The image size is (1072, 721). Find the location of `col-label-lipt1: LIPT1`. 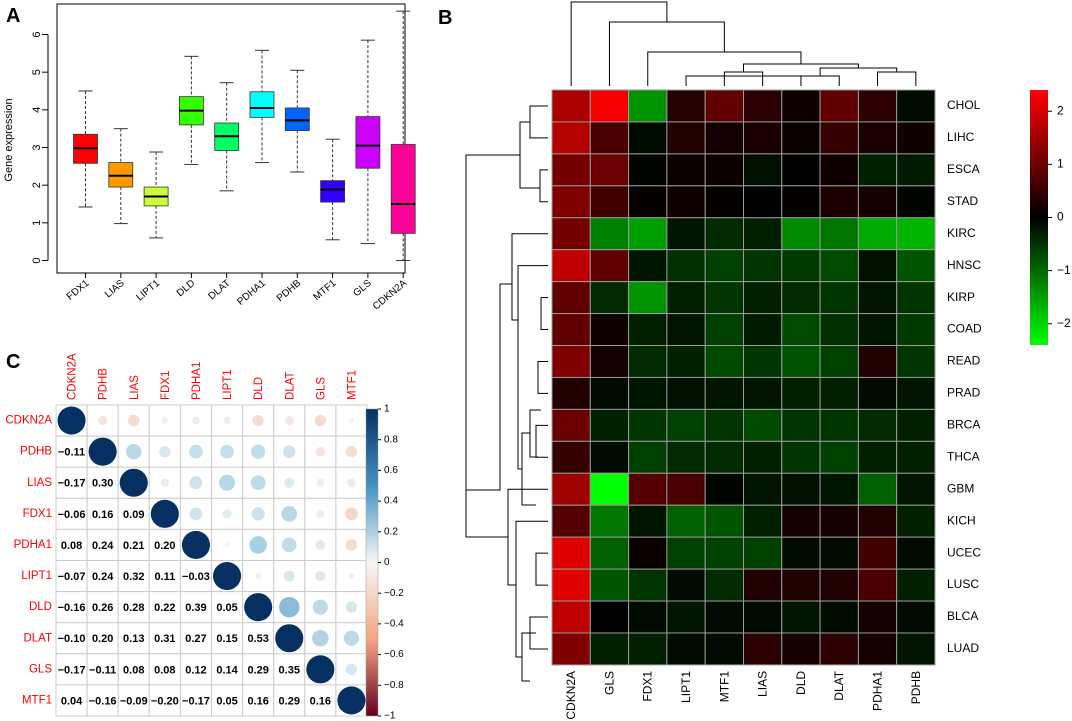

col-label-lipt1: LIPT1 is located at coordinates (686, 687).